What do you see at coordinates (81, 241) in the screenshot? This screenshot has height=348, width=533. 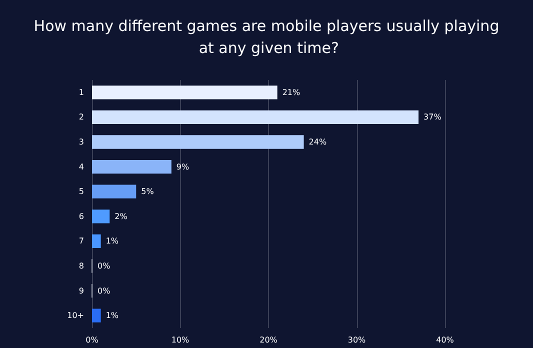 I see `y-tick-label: 7` at bounding box center [81, 241].